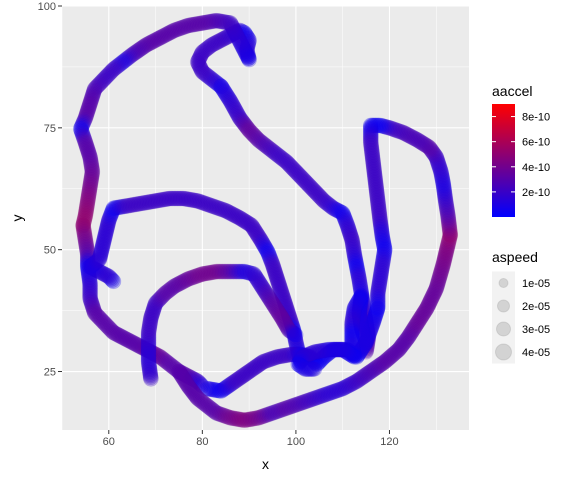  What do you see at coordinates (536, 284) in the screenshot?
I see `size-legend-label: 1e-05` at bounding box center [536, 284].